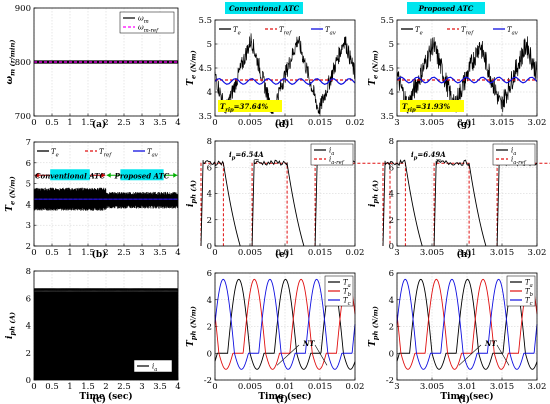 The height and width of the screenshot is (404, 550). What do you see at coordinates (70, 199) in the screenshot?
I see `series-torque` at bounding box center [70, 199].